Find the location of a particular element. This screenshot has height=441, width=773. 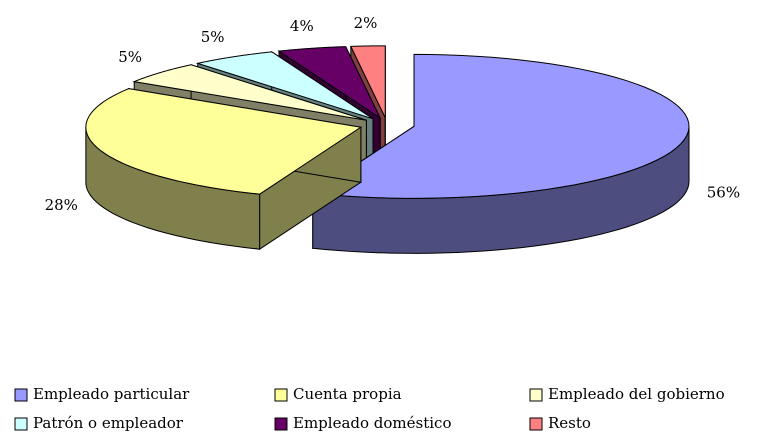

data-label: 56% is located at coordinates (723, 192).